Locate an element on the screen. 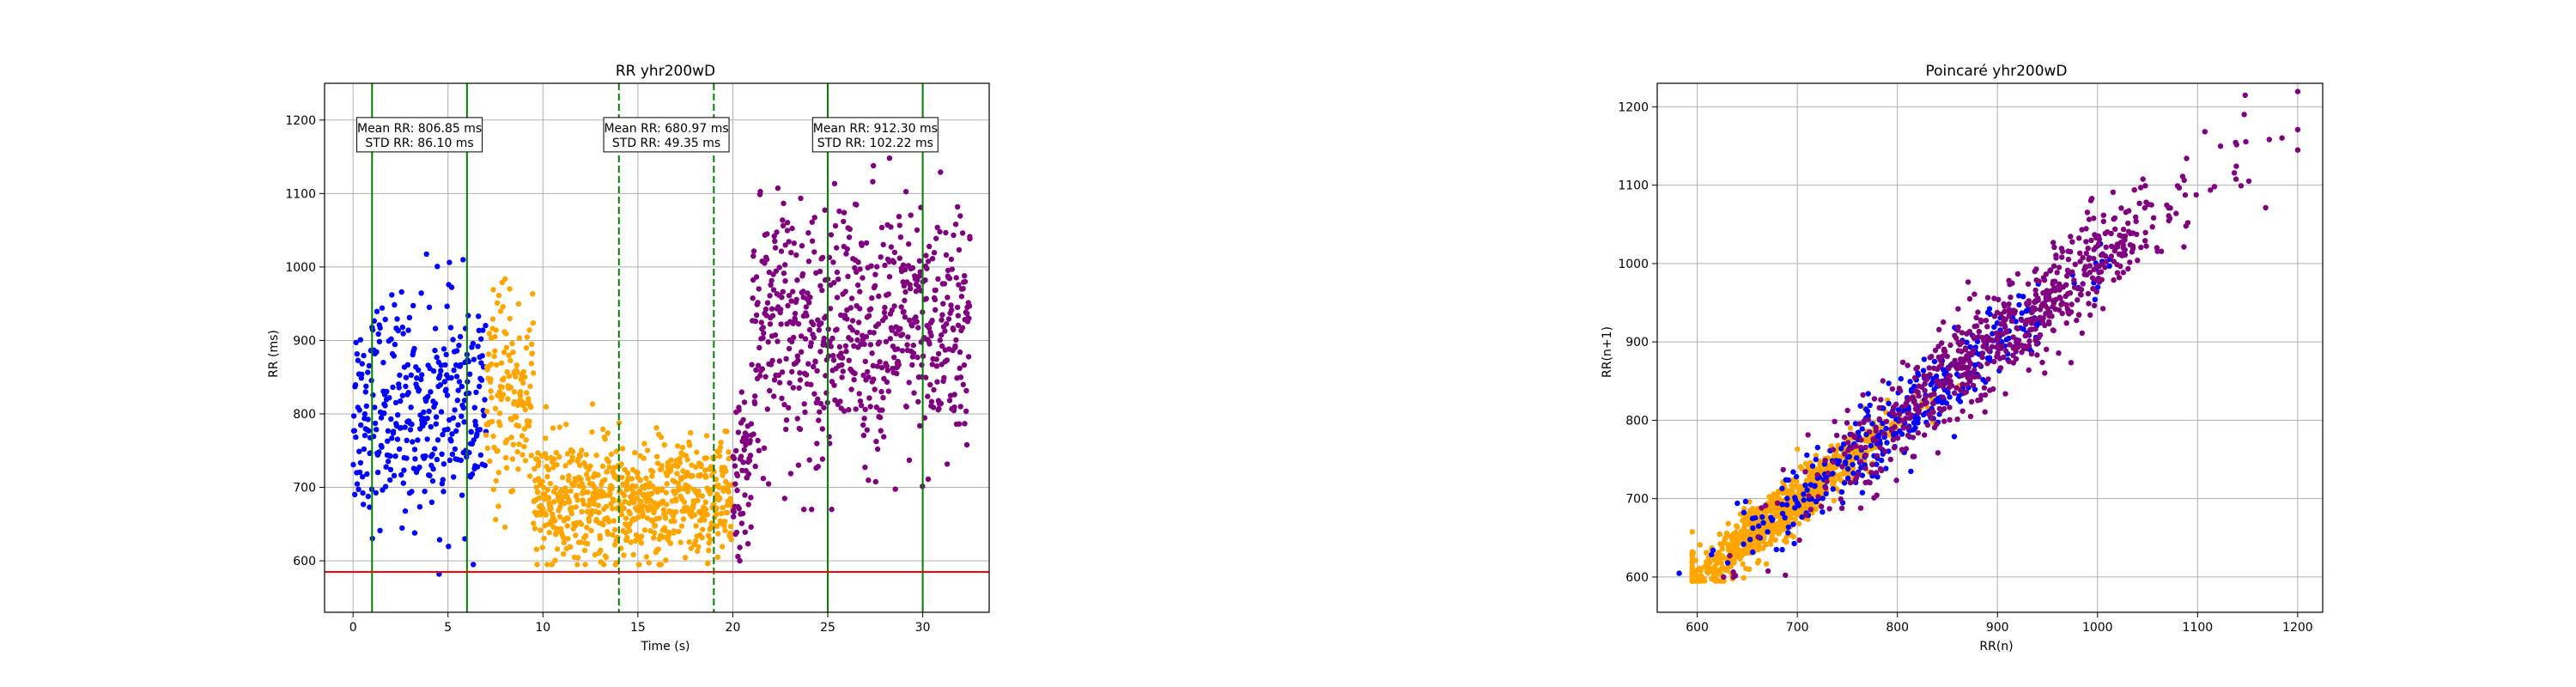  rr-chart-xlabel: Time (s) is located at coordinates (665, 647).